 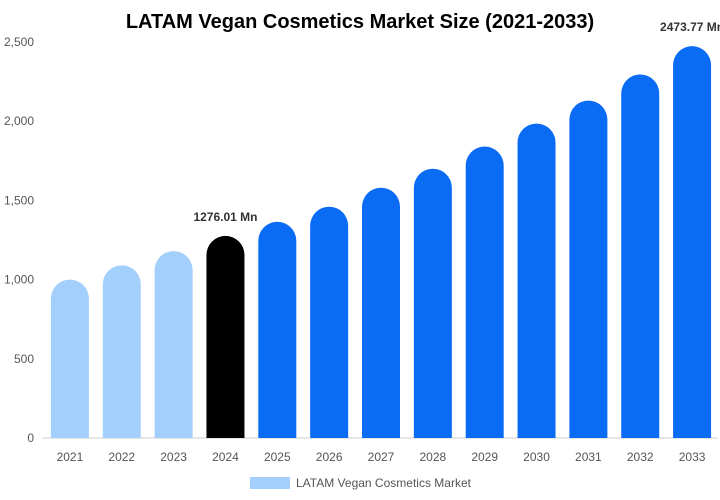 I want to click on data-label-2024: 1276.01 Mn, so click(x=225, y=217).